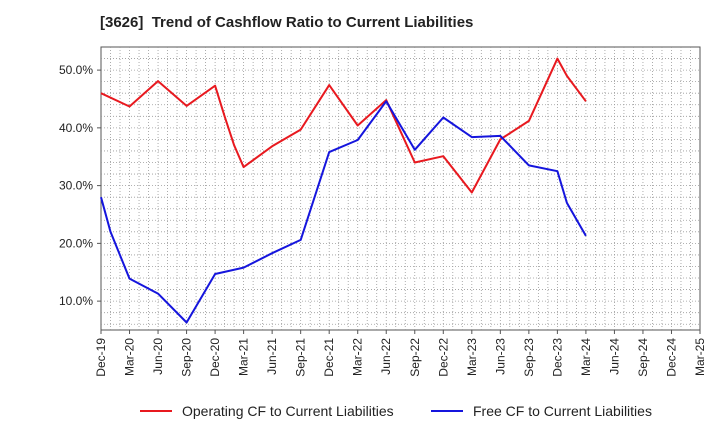  What do you see at coordinates (386, 356) in the screenshot?
I see `x-tick-label: Jun-22` at bounding box center [386, 356].